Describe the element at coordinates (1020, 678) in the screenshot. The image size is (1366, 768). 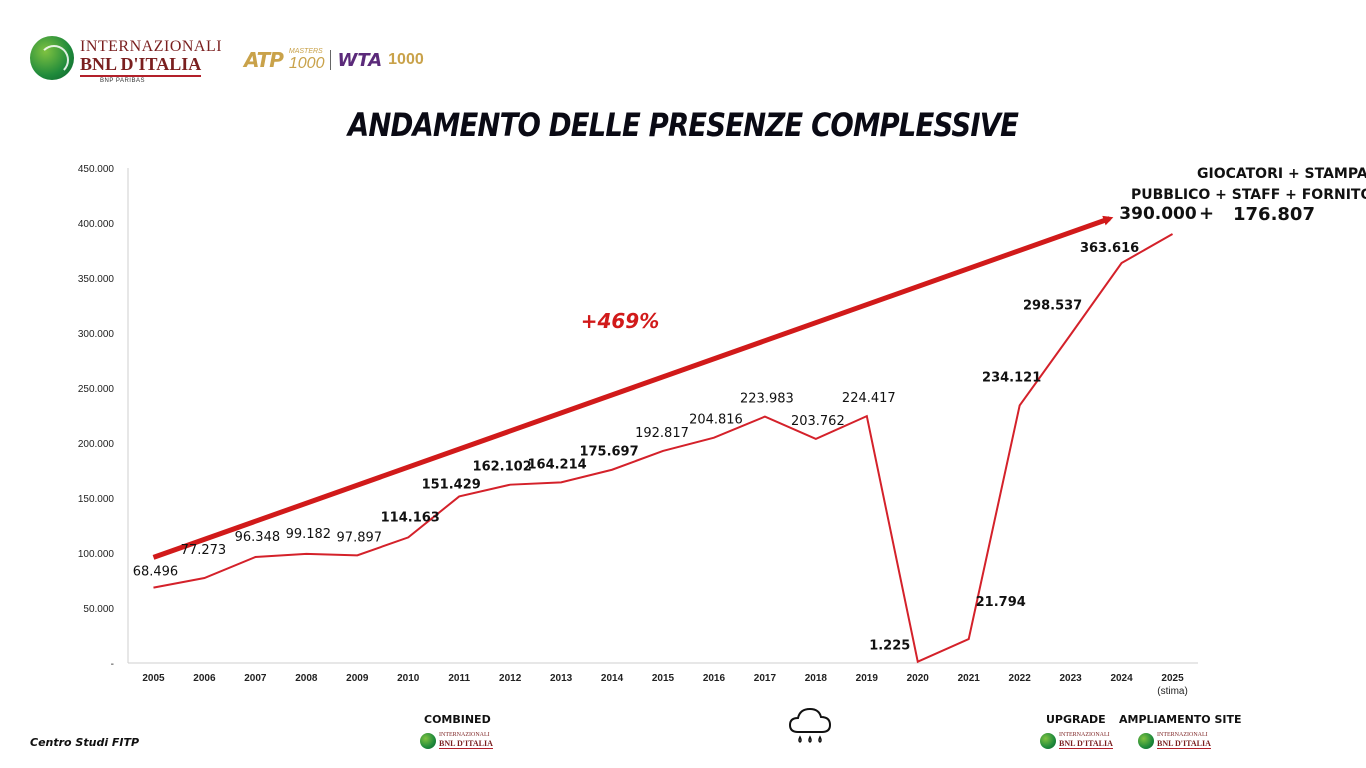
I see `x-tick-label: 2022` at that location.